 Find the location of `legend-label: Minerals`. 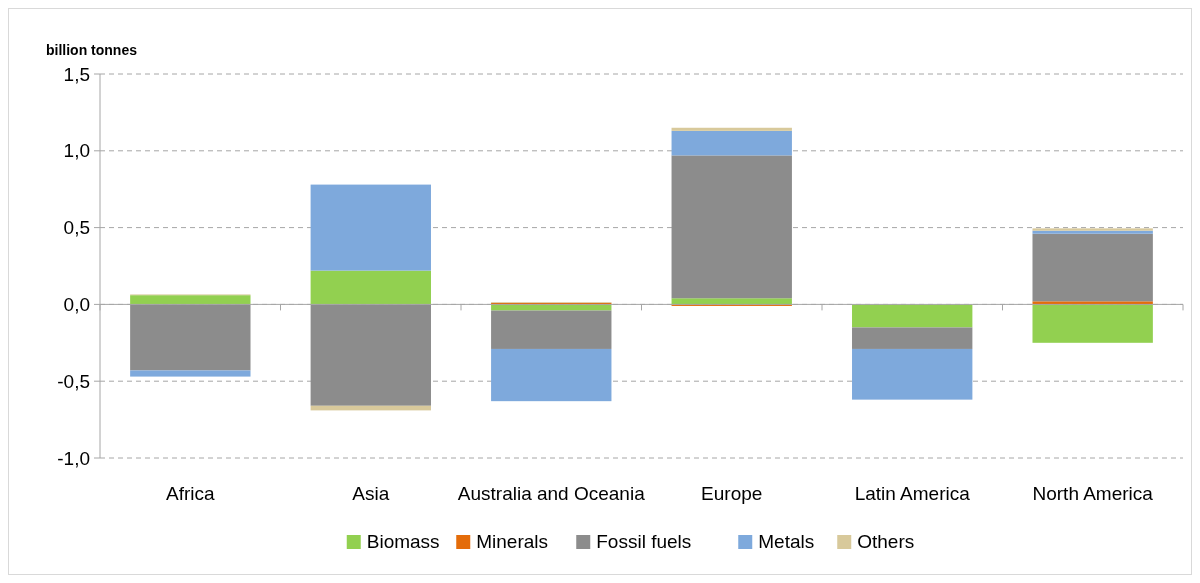

legend-label: Minerals is located at coordinates (512, 541).